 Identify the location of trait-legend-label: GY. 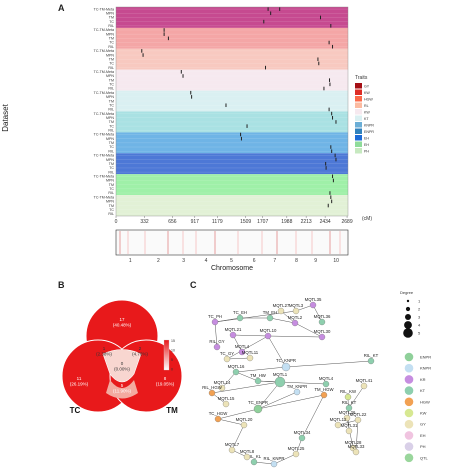
(423, 424).